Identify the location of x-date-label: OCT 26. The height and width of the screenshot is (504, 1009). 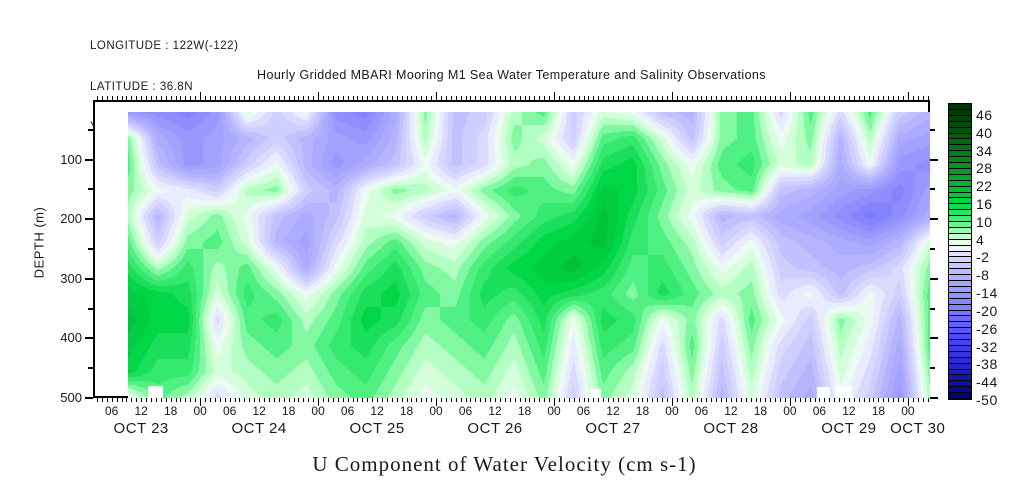
(495, 428).